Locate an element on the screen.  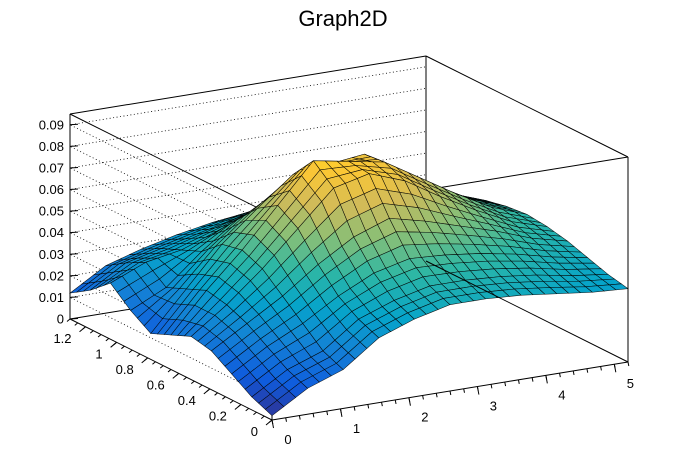
z-tick-label: 0.01 is located at coordinates (51, 297).